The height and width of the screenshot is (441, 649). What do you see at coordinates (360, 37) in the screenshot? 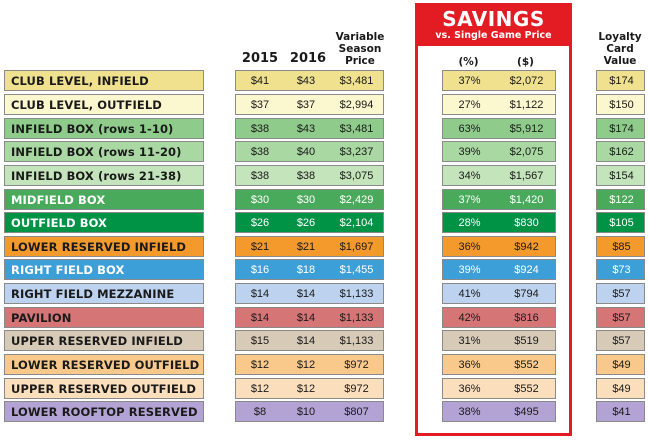
I see `header-variable-line1: Variable` at bounding box center [360, 37].